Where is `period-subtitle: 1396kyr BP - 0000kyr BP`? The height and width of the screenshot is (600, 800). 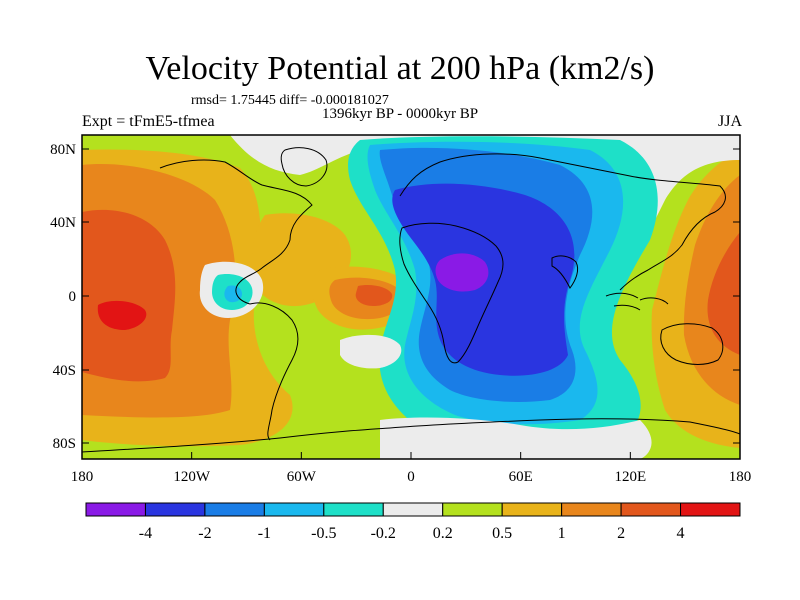
period-subtitle: 1396kyr BP - 0000kyr BP is located at coordinates (400, 114).